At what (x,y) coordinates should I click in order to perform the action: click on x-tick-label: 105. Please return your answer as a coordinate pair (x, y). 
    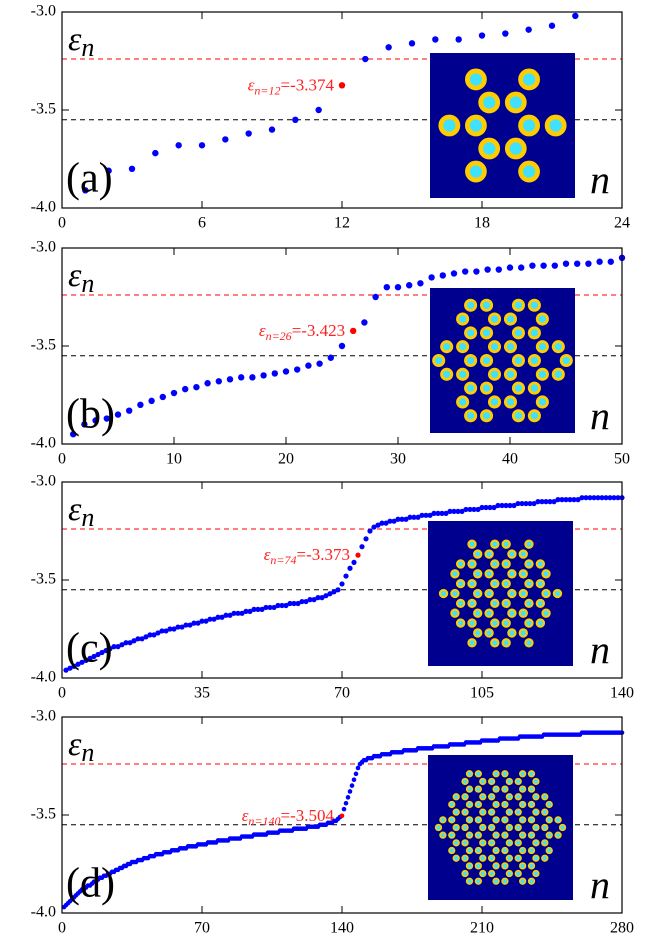
    Looking at the image, I should click on (482, 693).